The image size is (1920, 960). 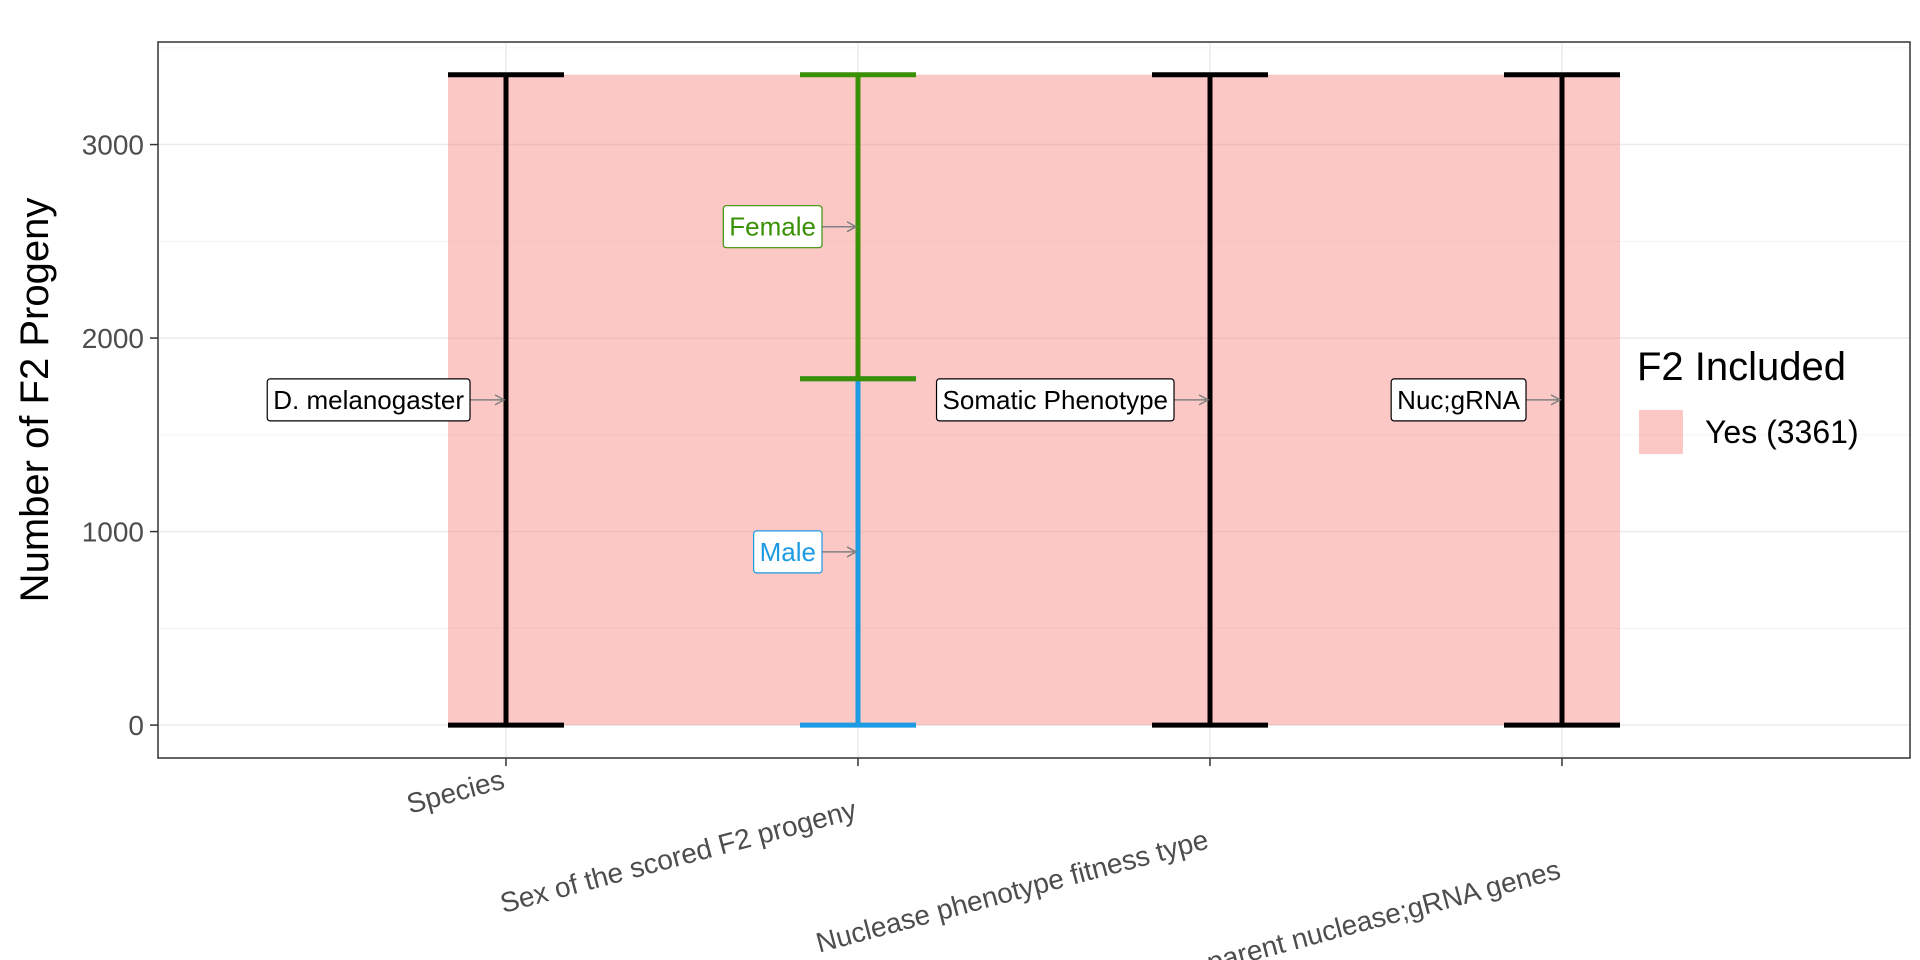 I want to click on y-tick-label: 0, so click(x=136, y=725).